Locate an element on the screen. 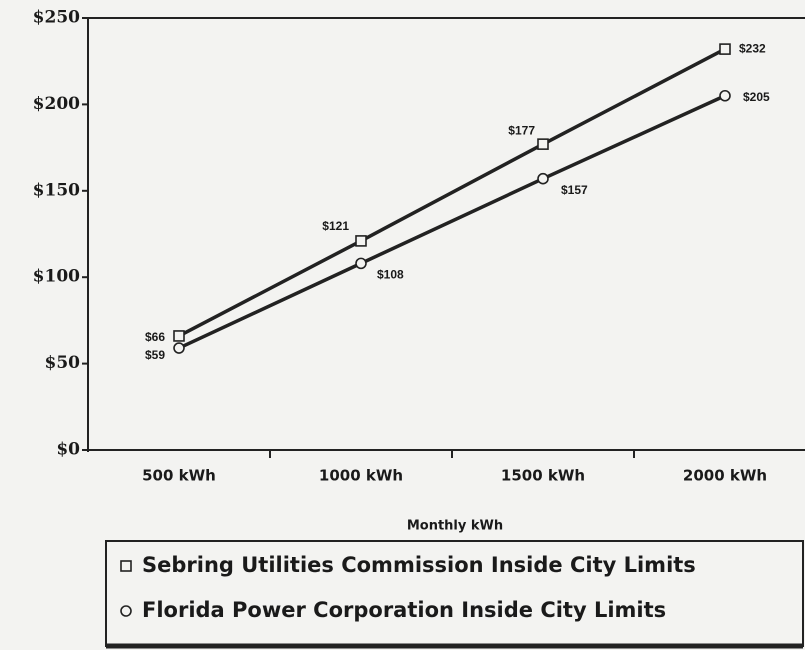 This screenshot has height=650, width=805. y-tick-label: $250 is located at coordinates (56, 18).